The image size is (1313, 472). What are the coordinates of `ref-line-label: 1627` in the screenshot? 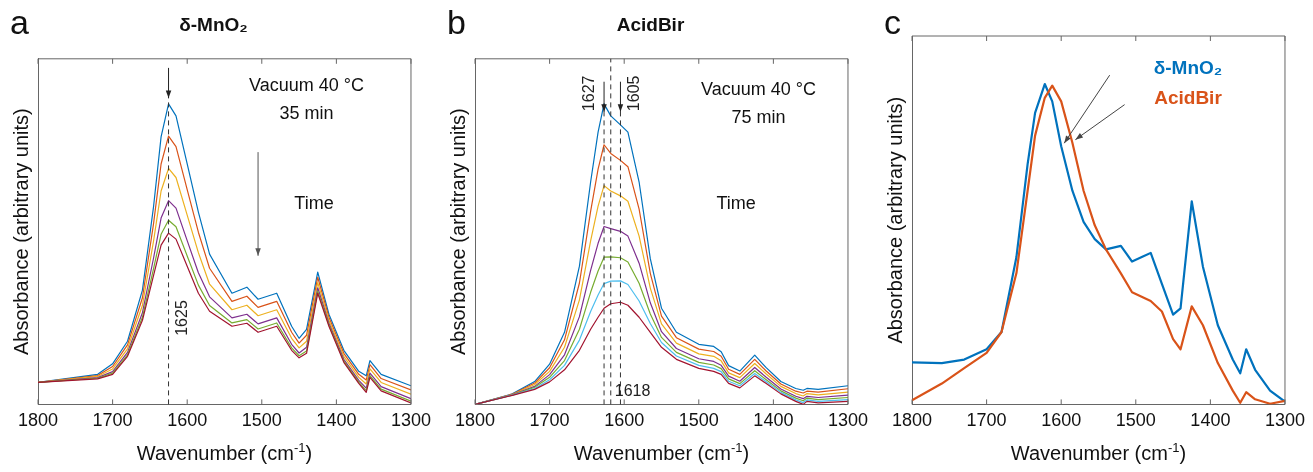 It's located at (589, 93).